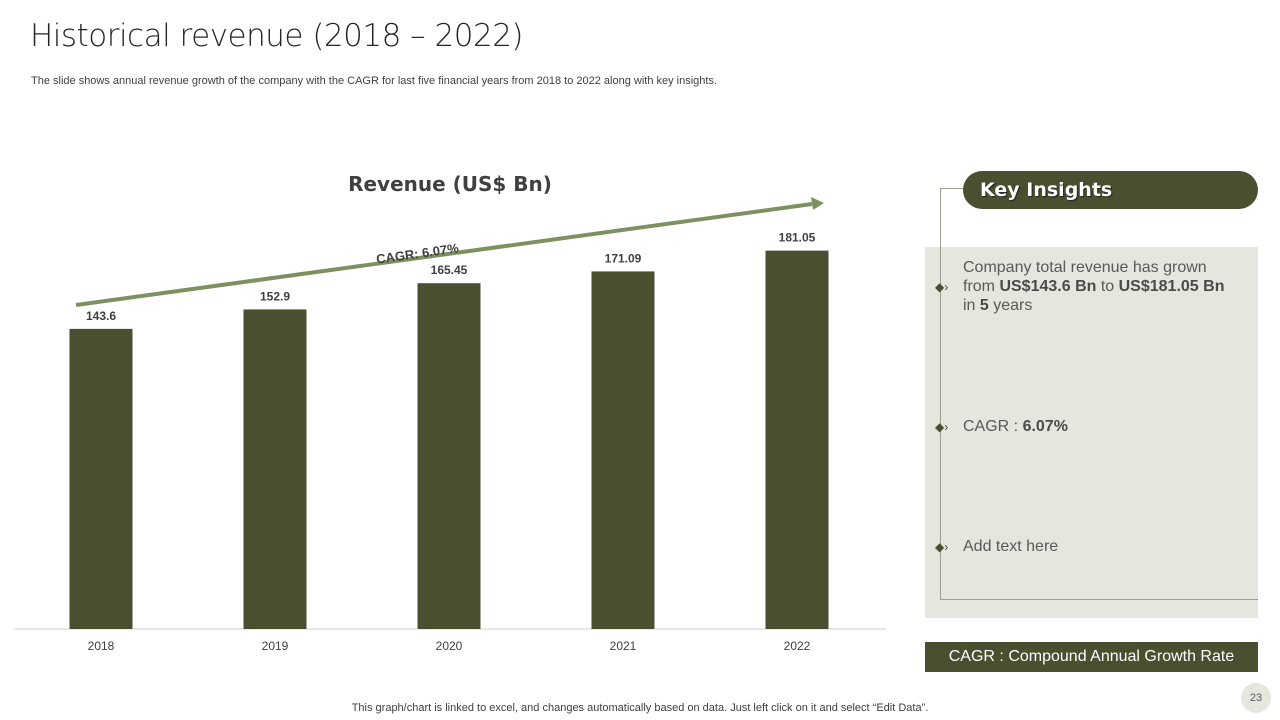 Image resolution: width=1280 pixels, height=720 pixels. I want to click on cagr-arrow, so click(444, 254).